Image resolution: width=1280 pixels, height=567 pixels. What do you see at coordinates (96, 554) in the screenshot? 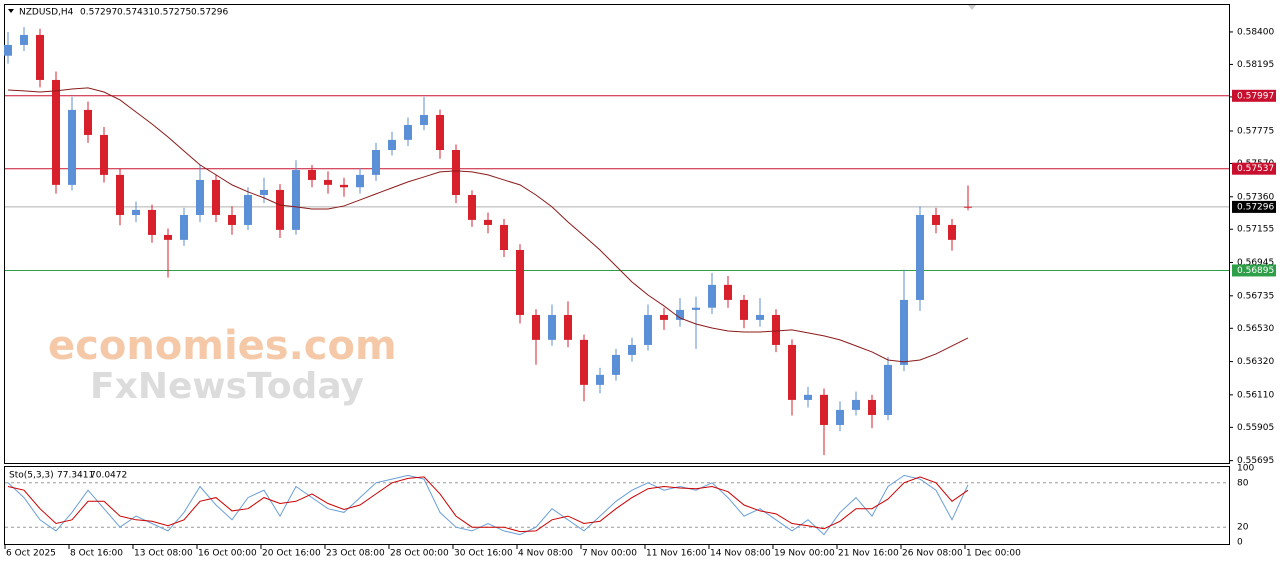
I see `x-tick-label: 8 Oct 16:00` at bounding box center [96, 554].